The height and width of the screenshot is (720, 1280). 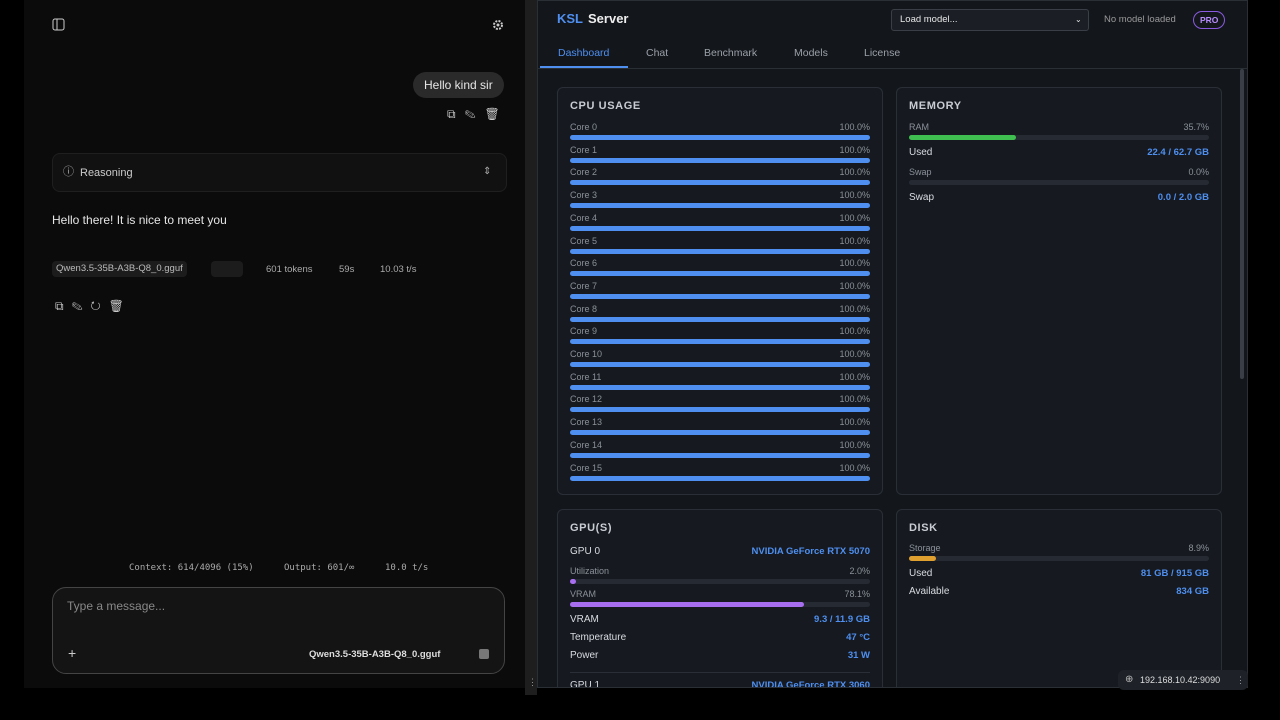 What do you see at coordinates (585, 684) in the screenshot?
I see `gpu-name: GPU 1` at bounding box center [585, 684].